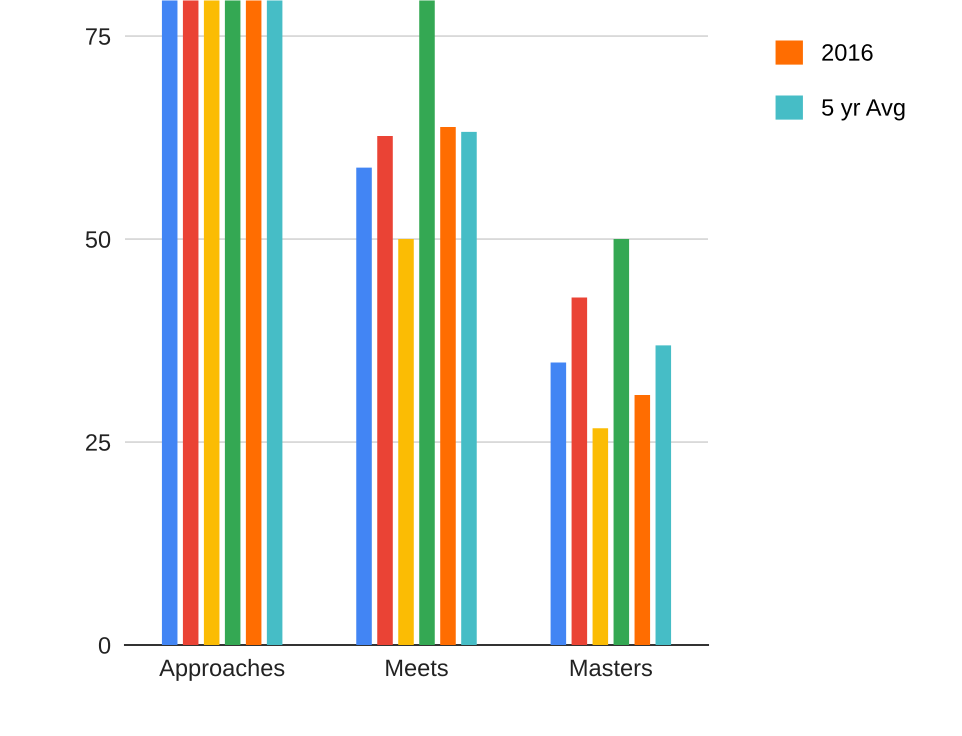  Describe the element at coordinates (847, 52) in the screenshot. I see `legend-label: 2016` at that location.